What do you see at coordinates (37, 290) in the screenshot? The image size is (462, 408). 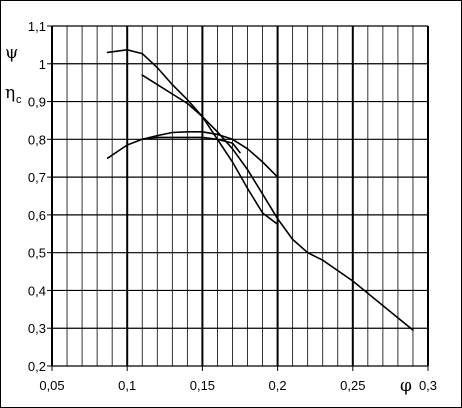 I see `y-tick-label: 0,4` at bounding box center [37, 290].